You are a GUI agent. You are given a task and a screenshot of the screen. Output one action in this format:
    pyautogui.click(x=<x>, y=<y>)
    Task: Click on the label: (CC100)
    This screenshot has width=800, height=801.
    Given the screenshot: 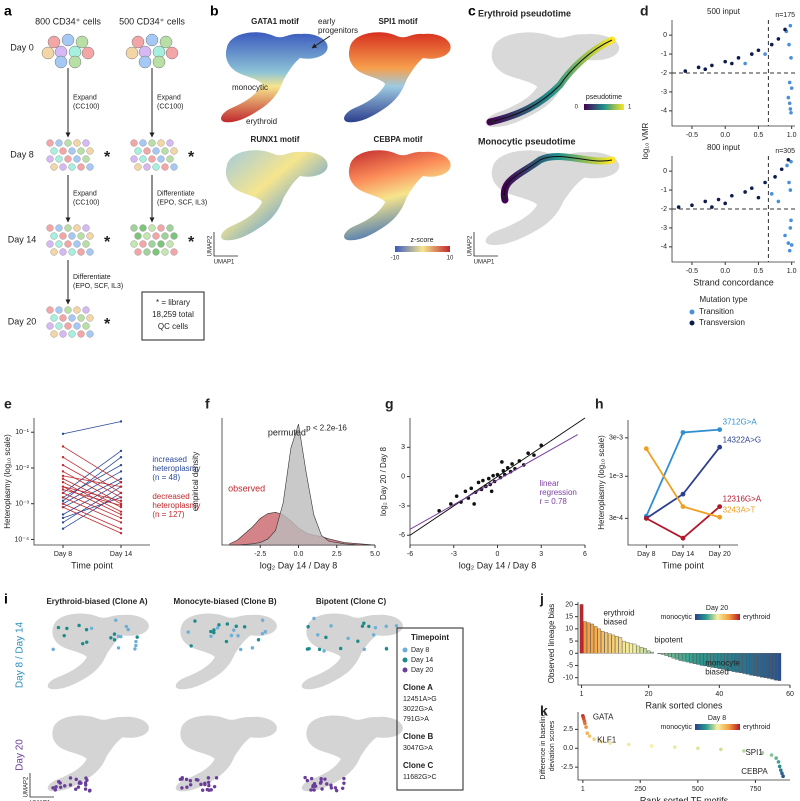 What is the action you would take?
    pyautogui.click(x=86, y=202)
    